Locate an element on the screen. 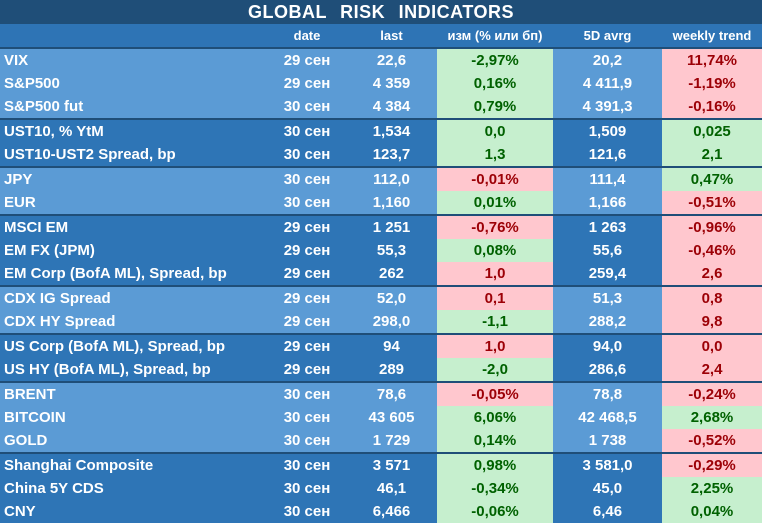  header-5d-avg: 5D avrg is located at coordinates (607, 36).